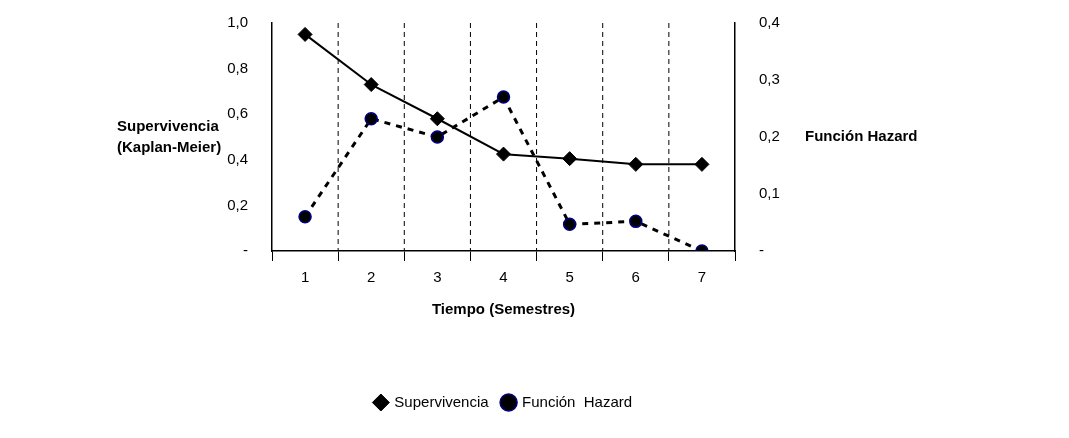 This screenshot has width=1069, height=438. Describe the element at coordinates (769, 79) in the screenshot. I see `y2-tick-label: 0,3` at that location.